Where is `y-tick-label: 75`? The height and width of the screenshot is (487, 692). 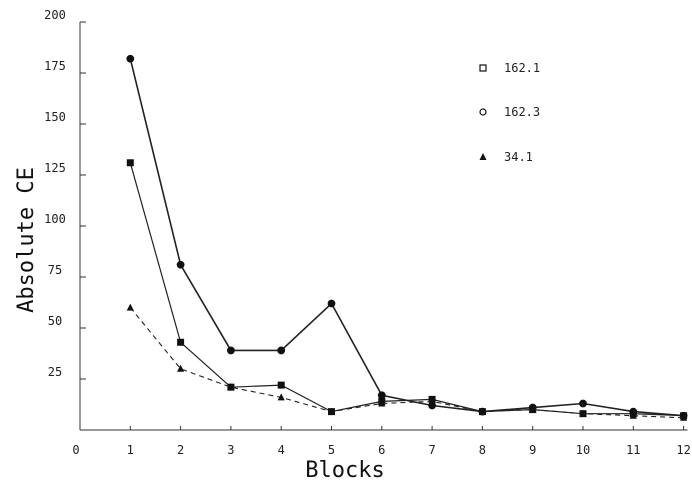 y-tick-label: 75 is located at coordinates (55, 270).